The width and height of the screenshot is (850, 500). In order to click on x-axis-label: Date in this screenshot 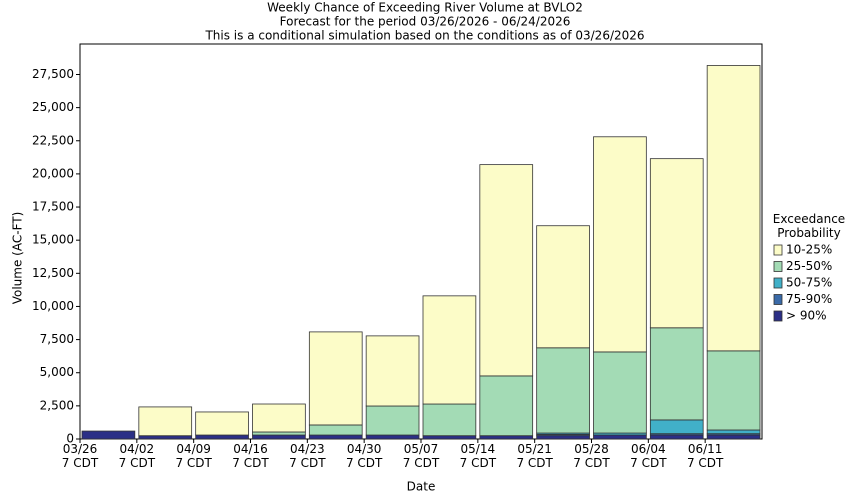, I will do `click(421, 487)`.